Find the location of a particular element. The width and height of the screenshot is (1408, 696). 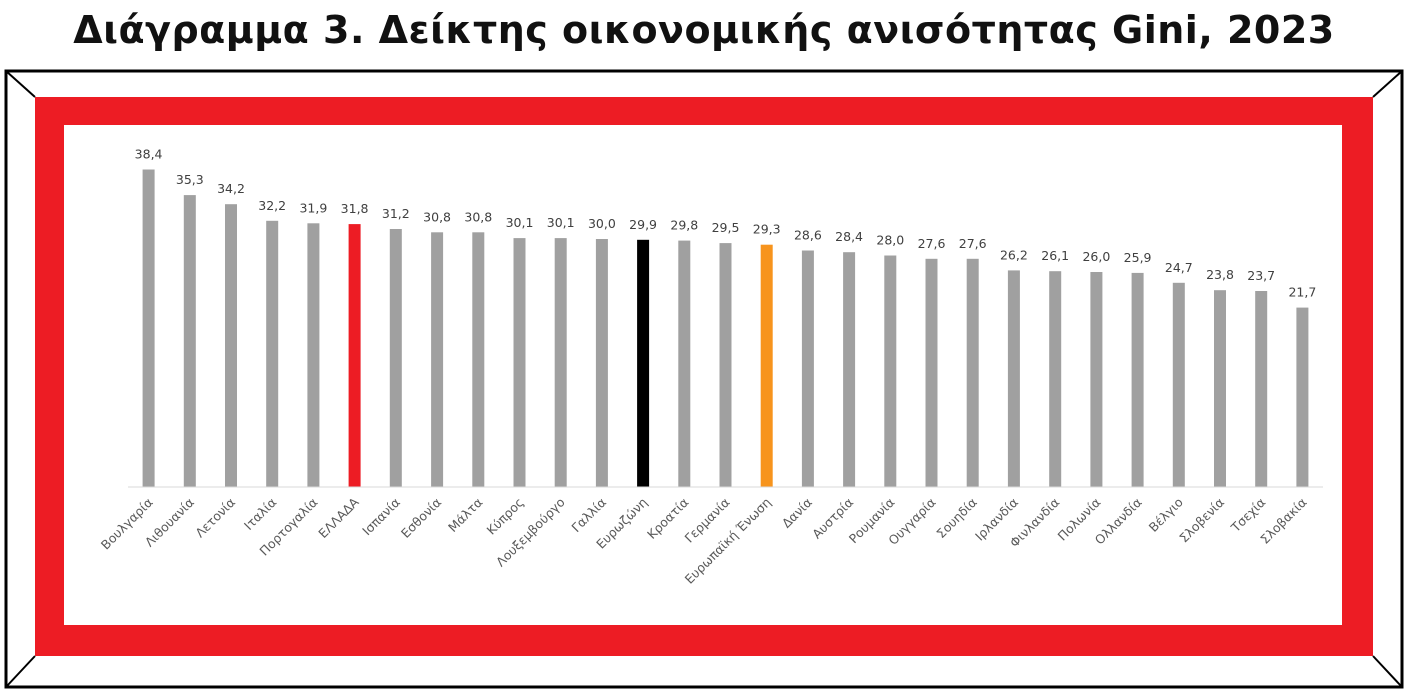

bar-value-label: 29,8 is located at coordinates (684, 225).